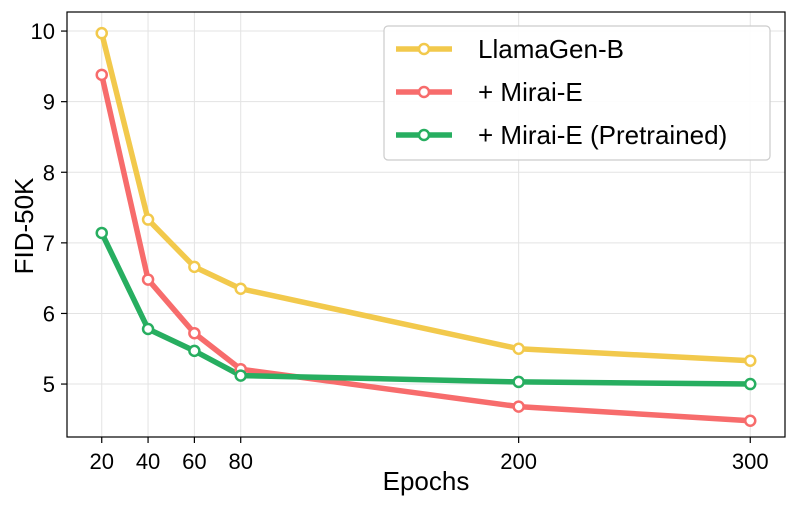 This screenshot has width=797, height=507. Describe the element at coordinates (194, 461) in the screenshot. I see `x-tick-label: 60` at that location.